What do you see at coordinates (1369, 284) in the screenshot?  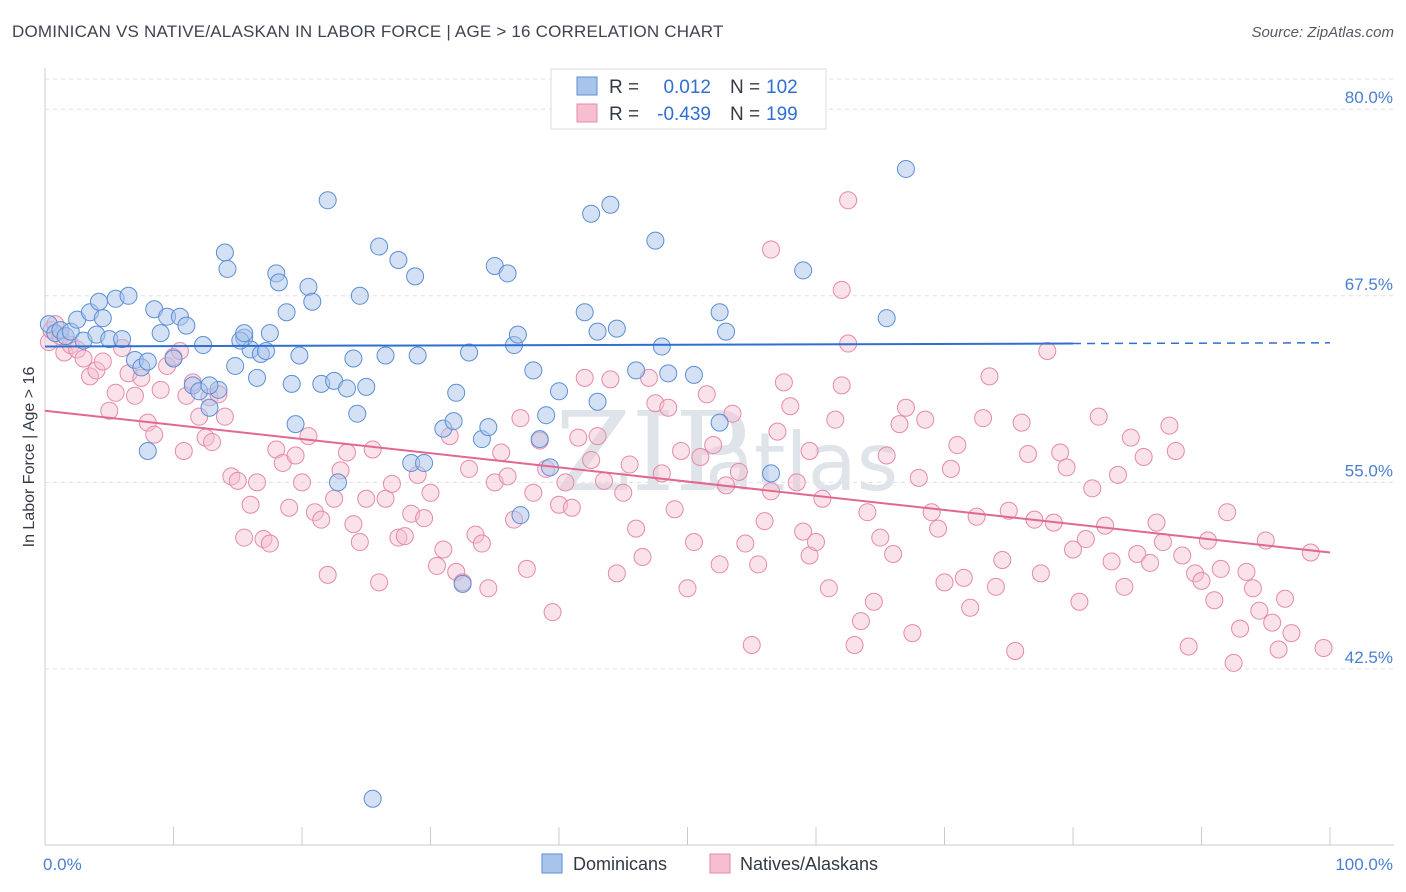 I see `y-tick-label-2: 67.5%` at bounding box center [1369, 284].